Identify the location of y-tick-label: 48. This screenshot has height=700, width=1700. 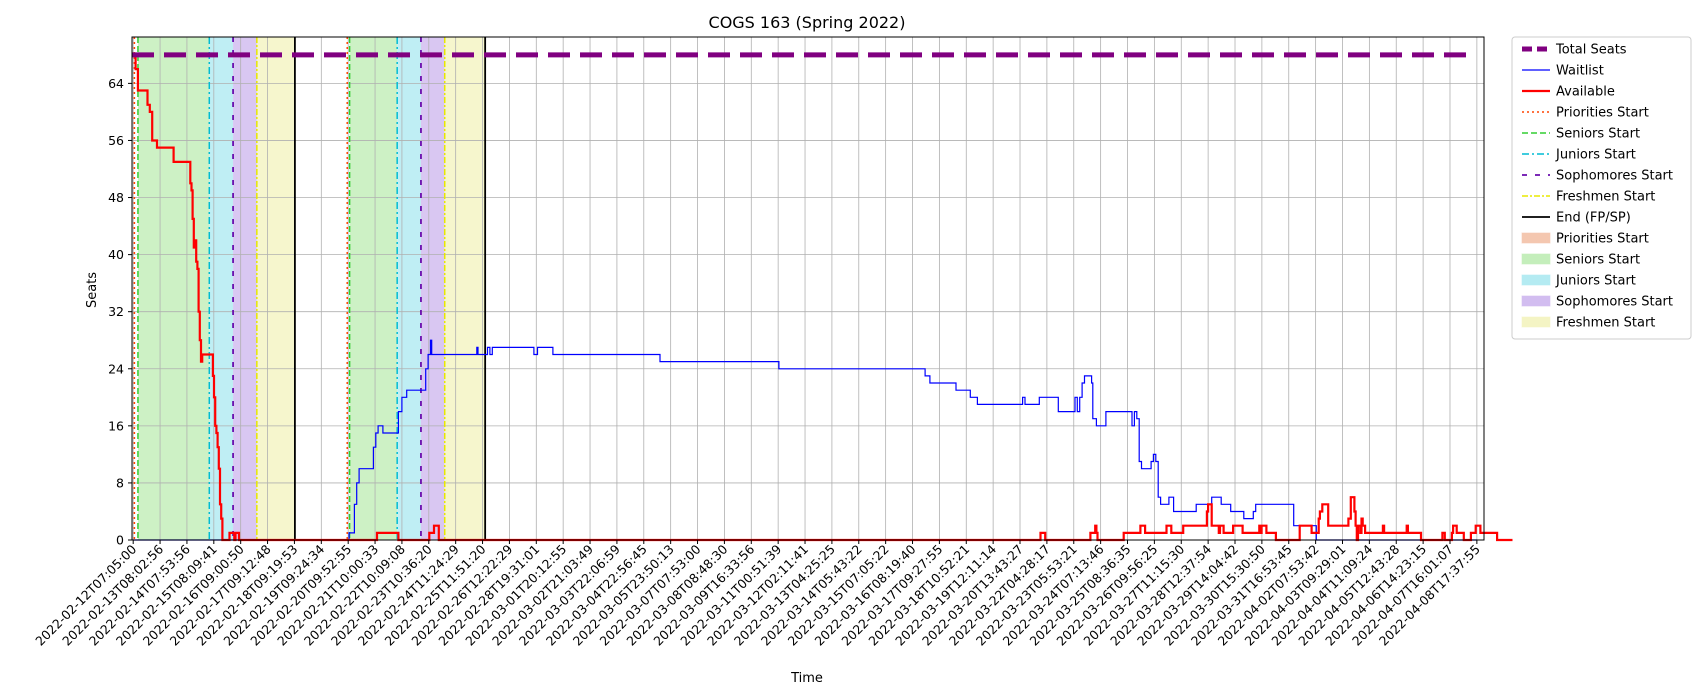
(116, 197).